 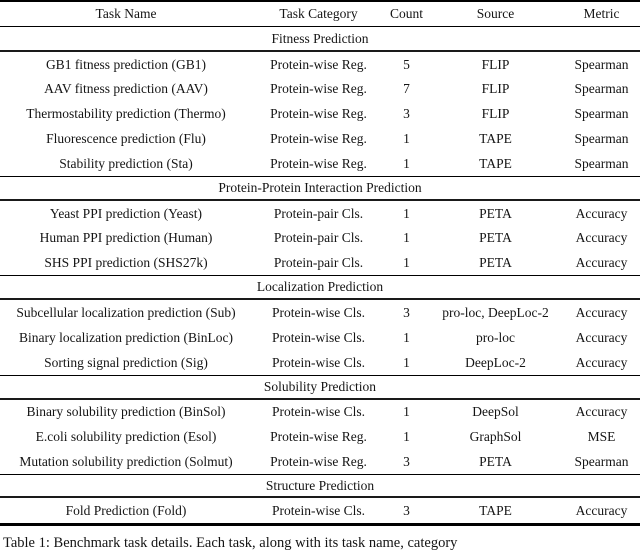 What do you see at coordinates (126, 362) in the screenshot?
I see `cell-task-name: Sorting signal prediction (Sig)` at bounding box center [126, 362].